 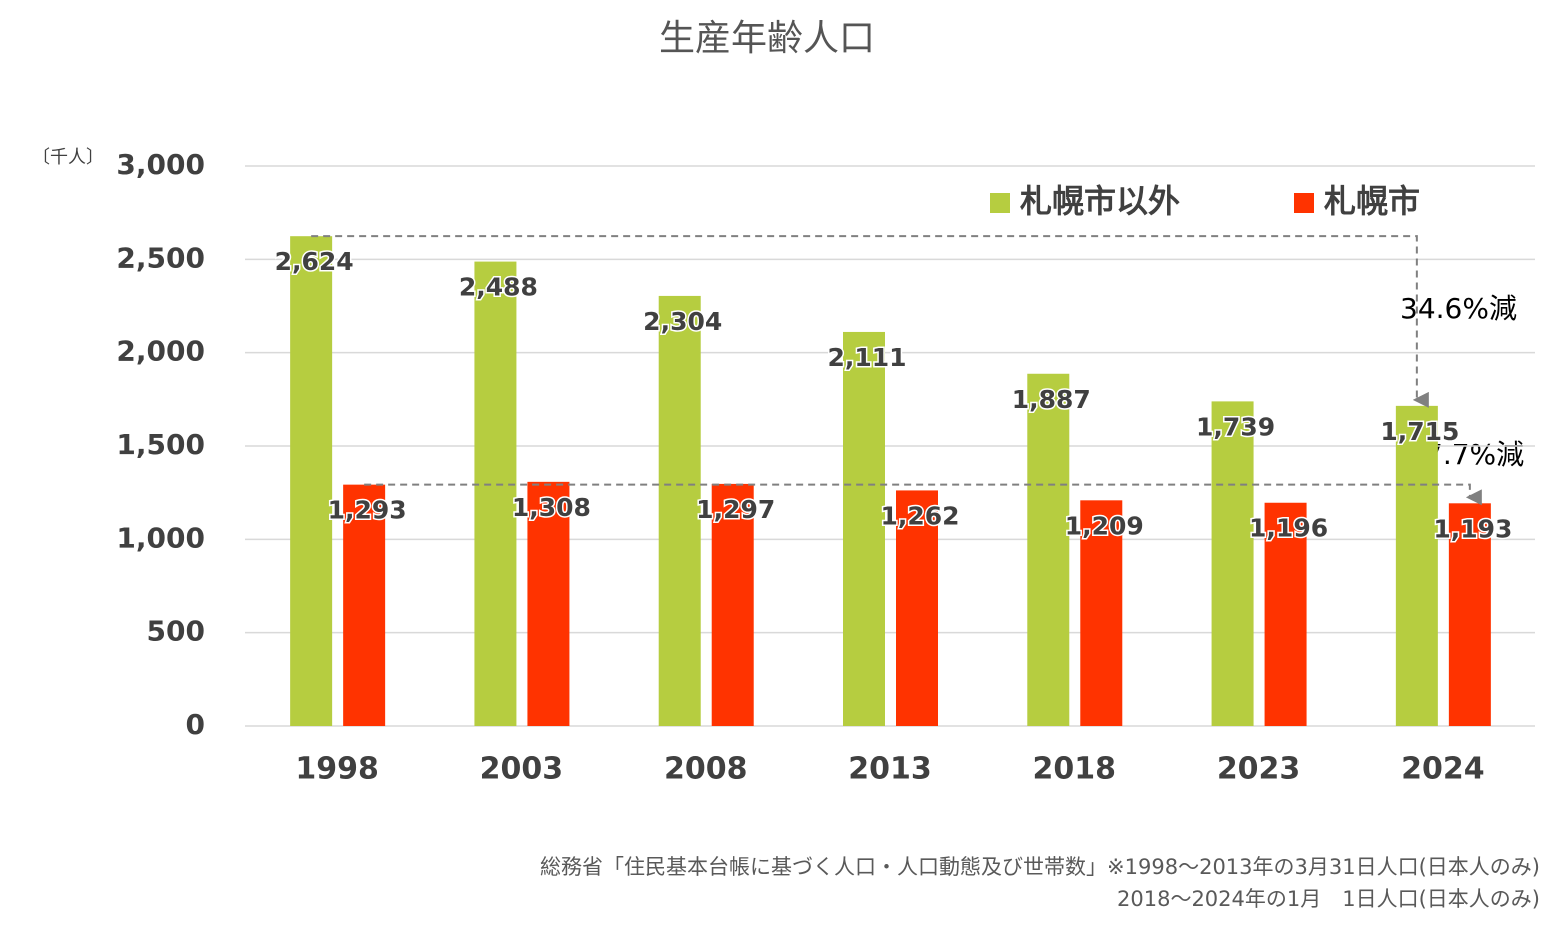 What do you see at coordinates (195, 724) in the screenshot?
I see `y-tick-label: 0` at bounding box center [195, 724].